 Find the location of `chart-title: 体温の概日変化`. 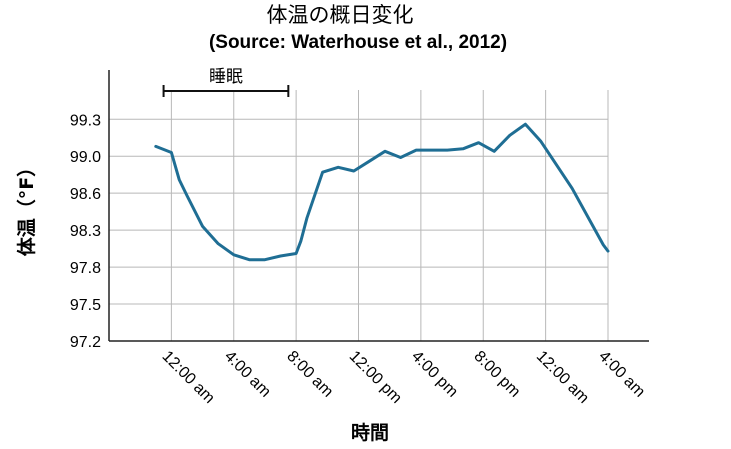

chart-title: 体温の概日変化 is located at coordinates (340, 15).